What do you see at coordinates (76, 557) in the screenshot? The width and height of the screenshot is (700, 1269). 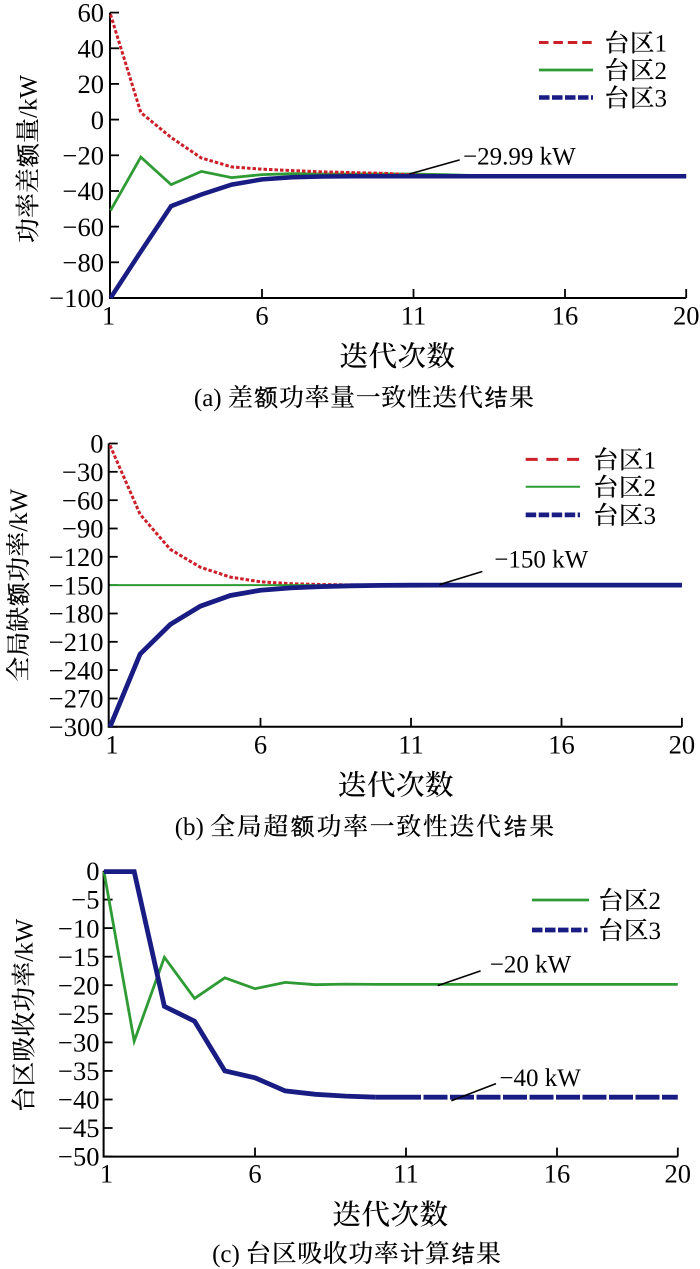 I see `svg-text: −120` at bounding box center [76, 557].